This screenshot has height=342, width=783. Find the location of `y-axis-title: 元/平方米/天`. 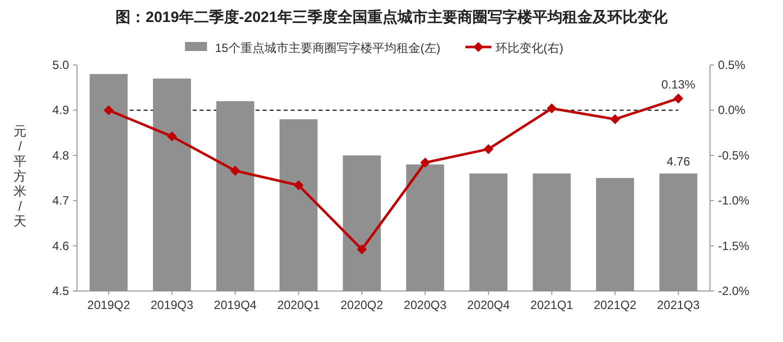

y-axis-title: 元/平方米/天 is located at coordinates (20, 176).